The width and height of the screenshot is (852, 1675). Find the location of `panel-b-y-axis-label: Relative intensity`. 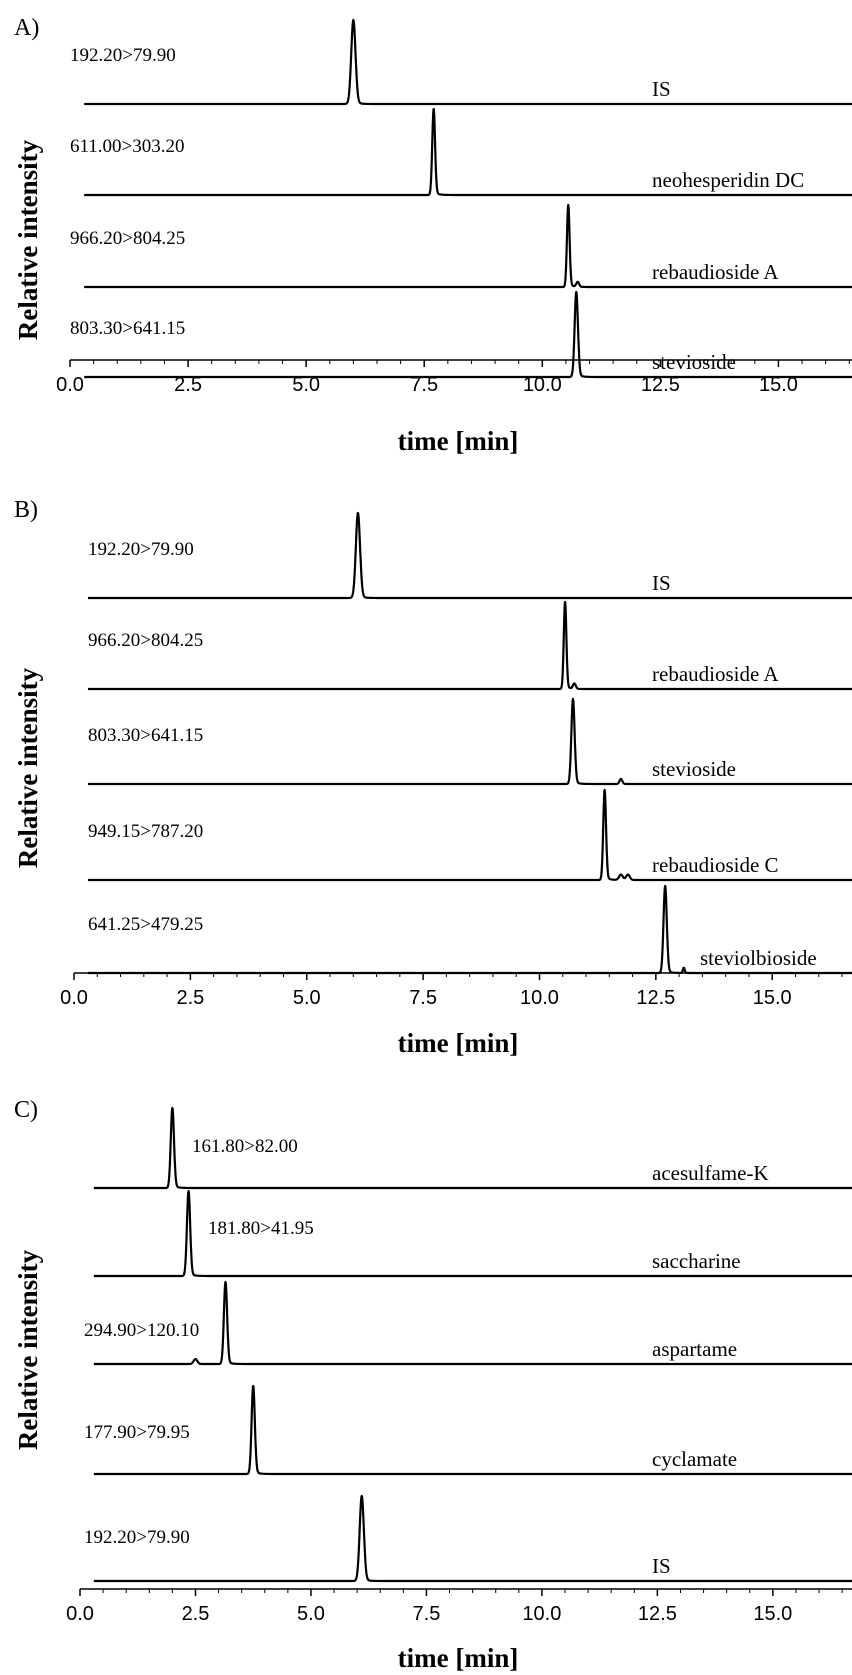

panel-b-y-axis-label: Relative intensity is located at coordinates (28, 767).